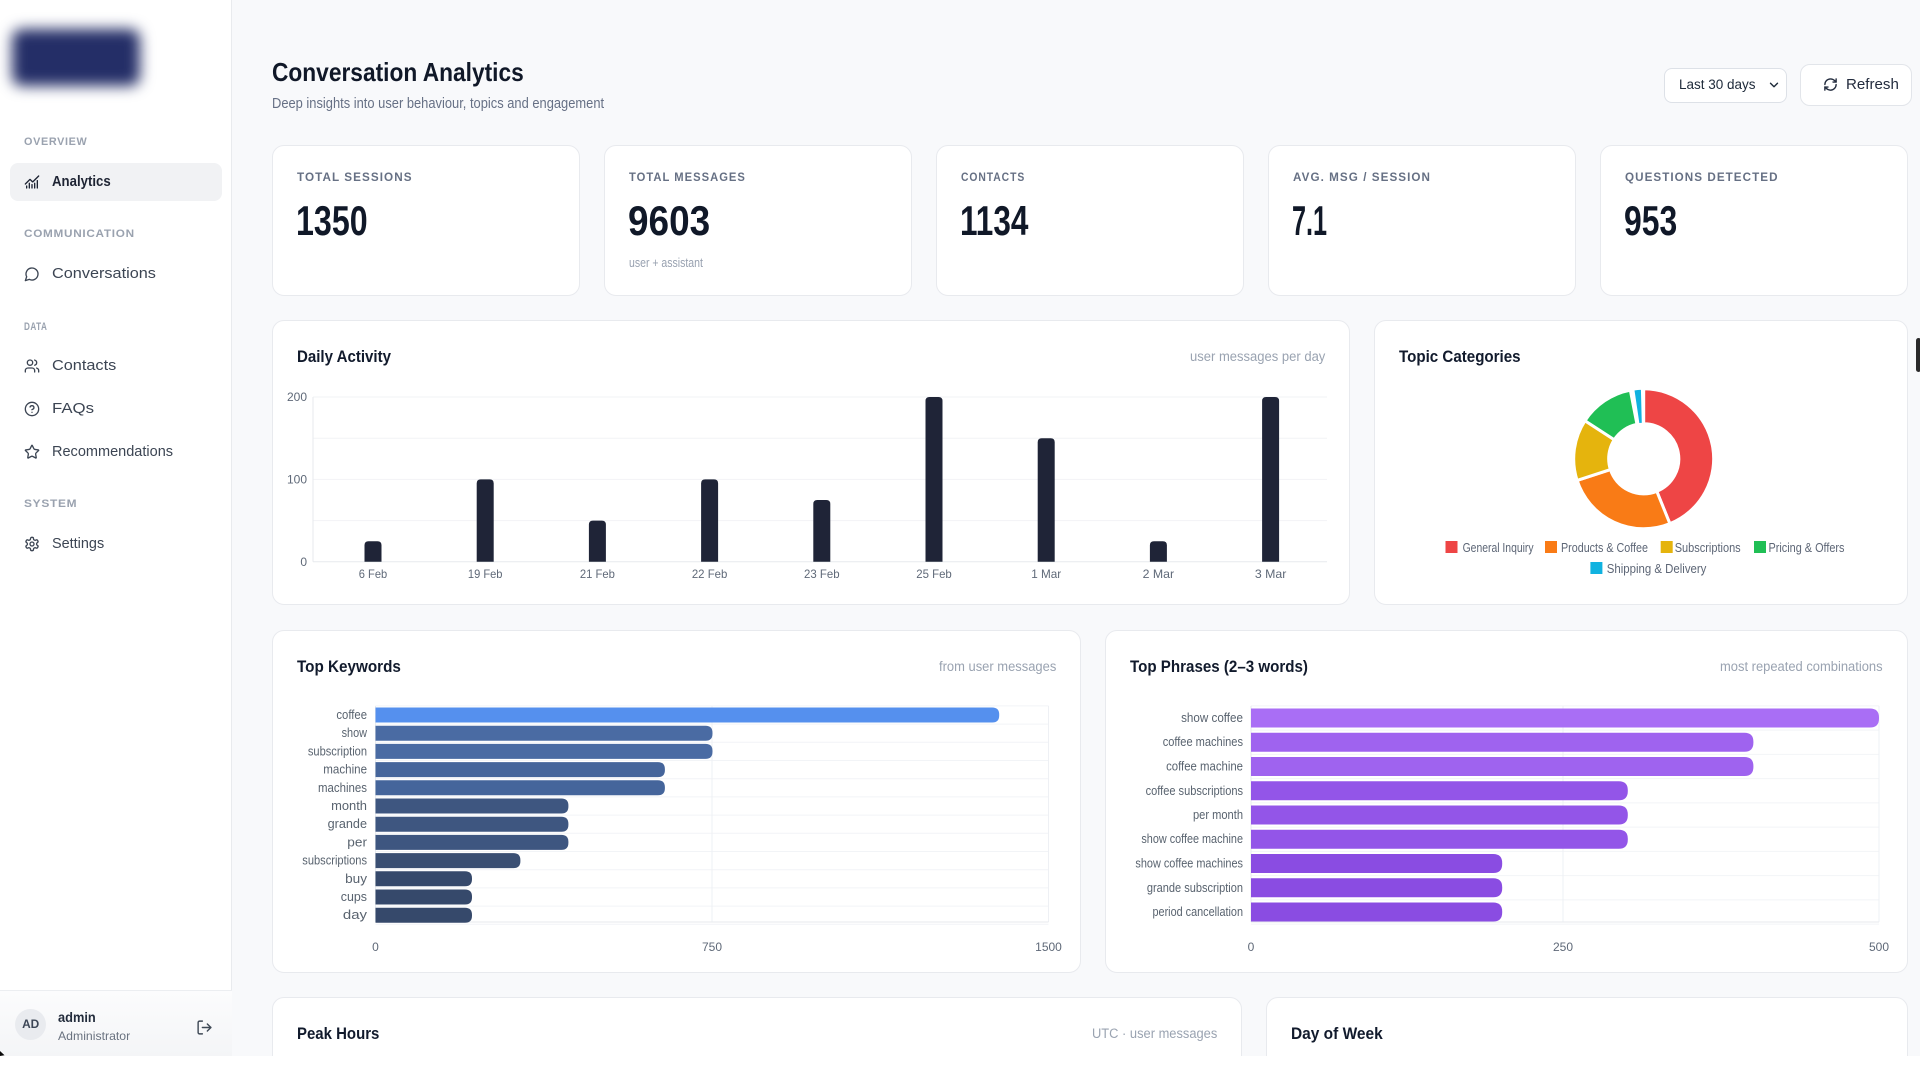  Describe the element at coordinates (1218, 815) in the screenshot. I see `svg-text: per month` at that location.